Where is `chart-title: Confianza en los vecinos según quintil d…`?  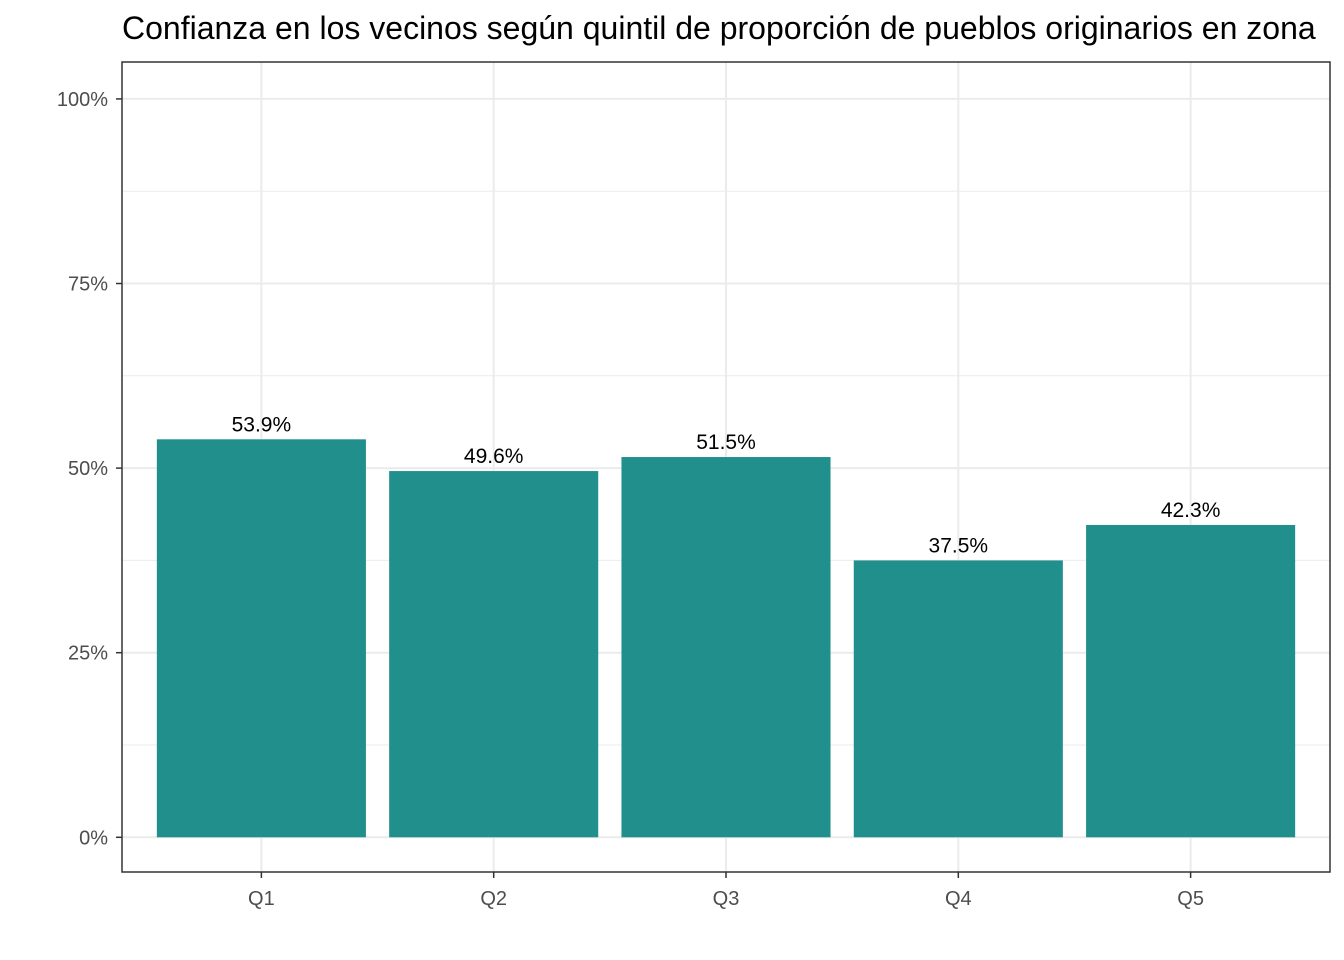
chart-title: Confianza en los vecinos según quintil d… is located at coordinates (719, 28).